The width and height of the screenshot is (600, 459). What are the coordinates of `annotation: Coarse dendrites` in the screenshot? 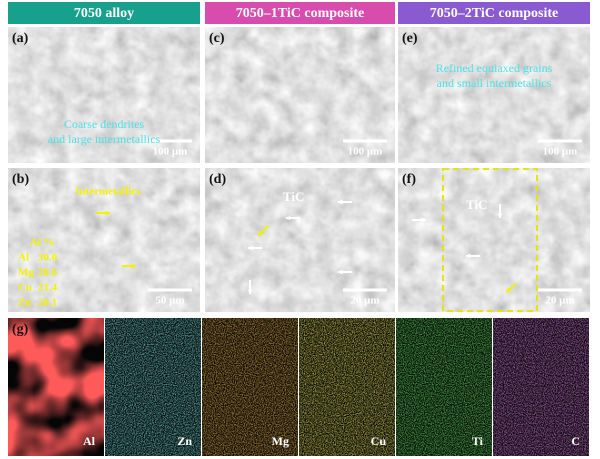 It's located at (104, 124).